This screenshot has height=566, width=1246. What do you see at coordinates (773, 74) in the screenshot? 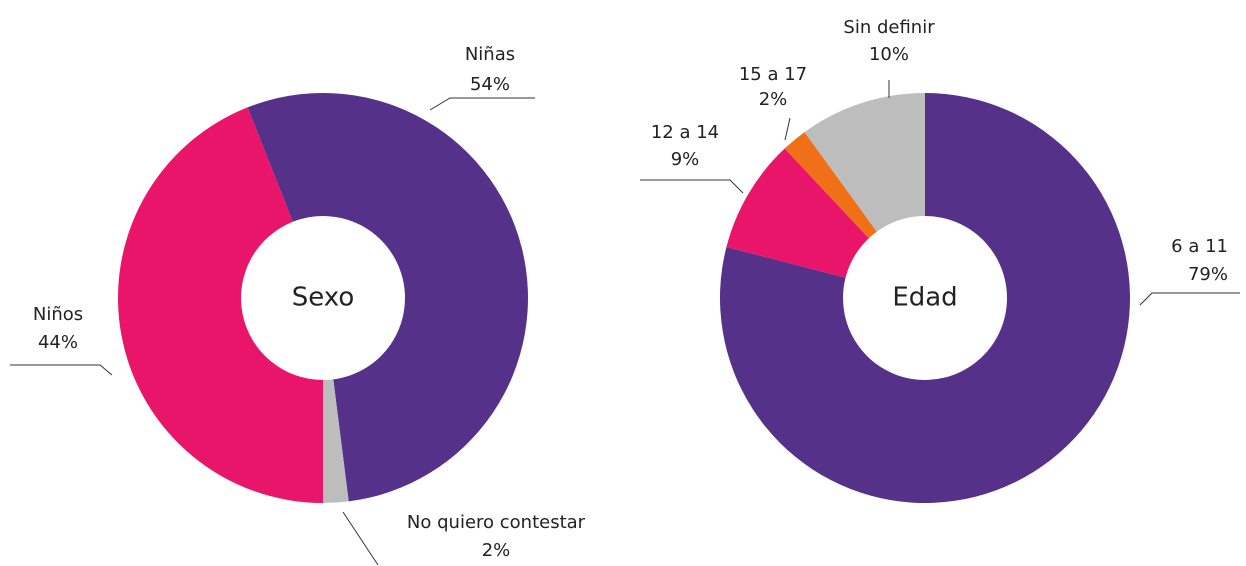
I see `slice-label: 15 a 17` at bounding box center [773, 74].